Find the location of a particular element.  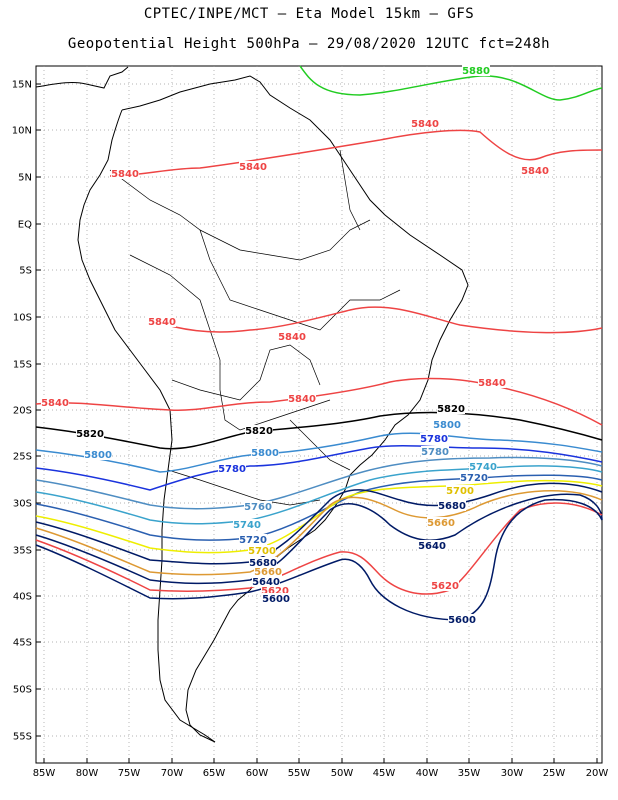

lat-label: 35S is located at coordinates (22, 551).